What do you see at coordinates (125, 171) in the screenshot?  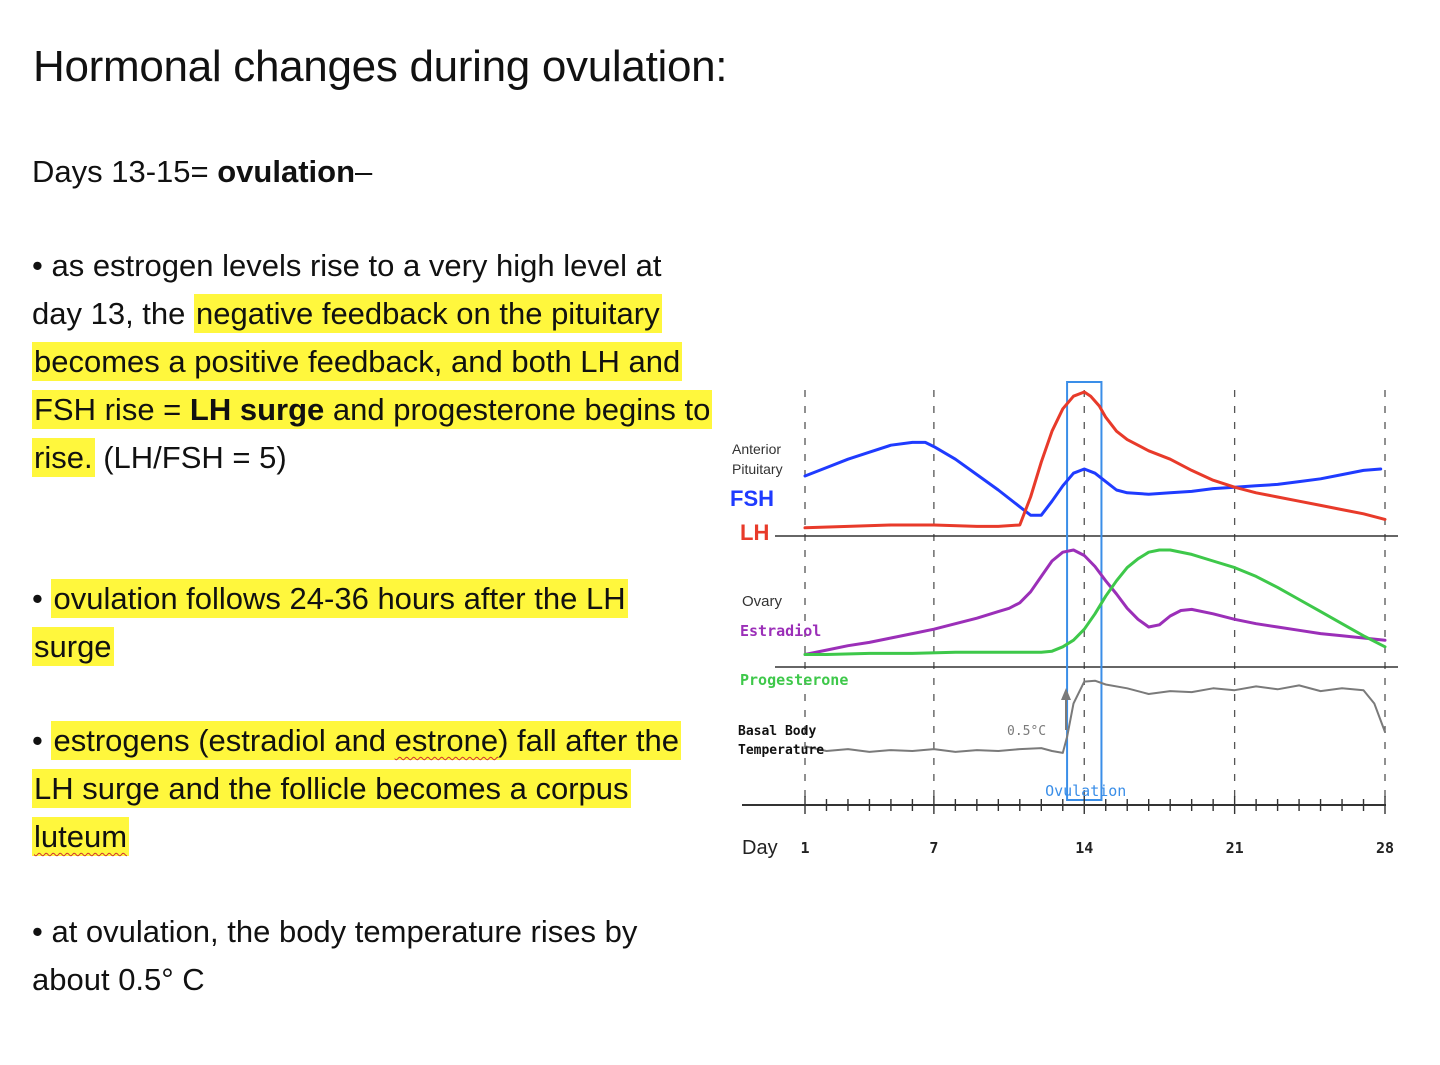 I see `days-lead: Days 13-15=` at bounding box center [125, 171].